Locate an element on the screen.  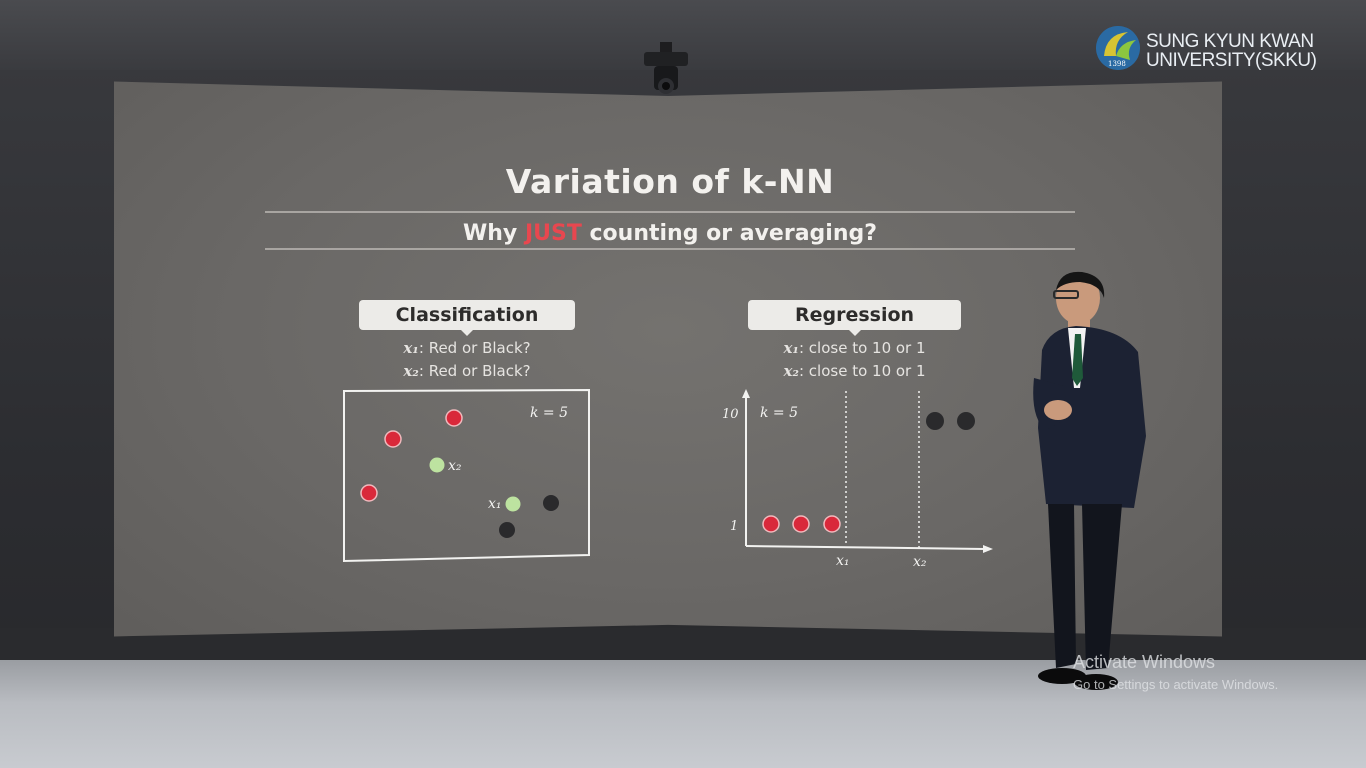
subtitle-text-before: Why is located at coordinates (494, 233).